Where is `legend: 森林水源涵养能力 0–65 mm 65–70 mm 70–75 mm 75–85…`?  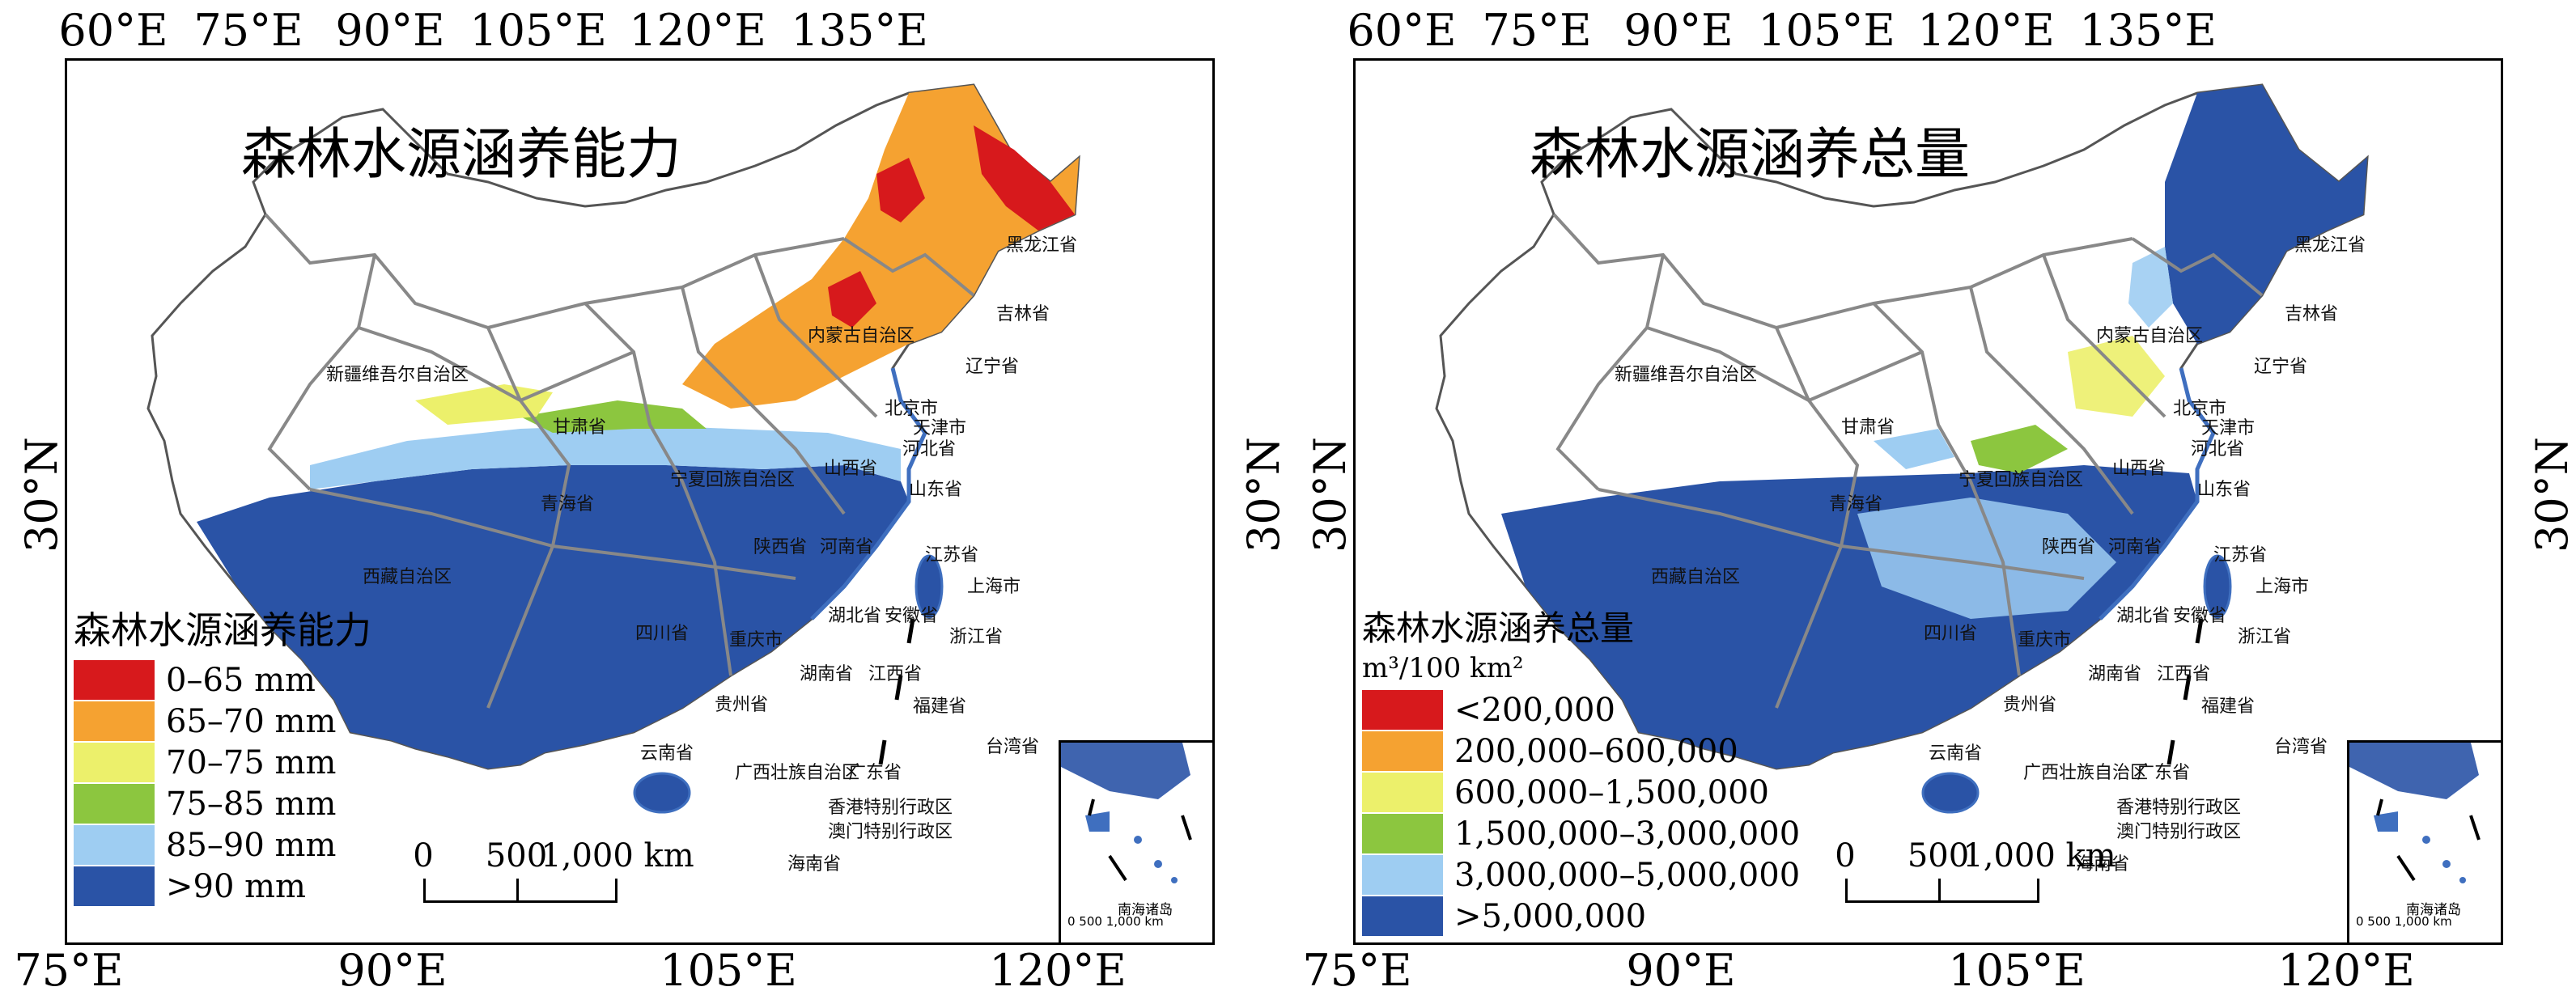
legend: 森林水源涵养能力 0–65 mm 65–70 mm 70–75 mm 75–85… is located at coordinates (222, 754).